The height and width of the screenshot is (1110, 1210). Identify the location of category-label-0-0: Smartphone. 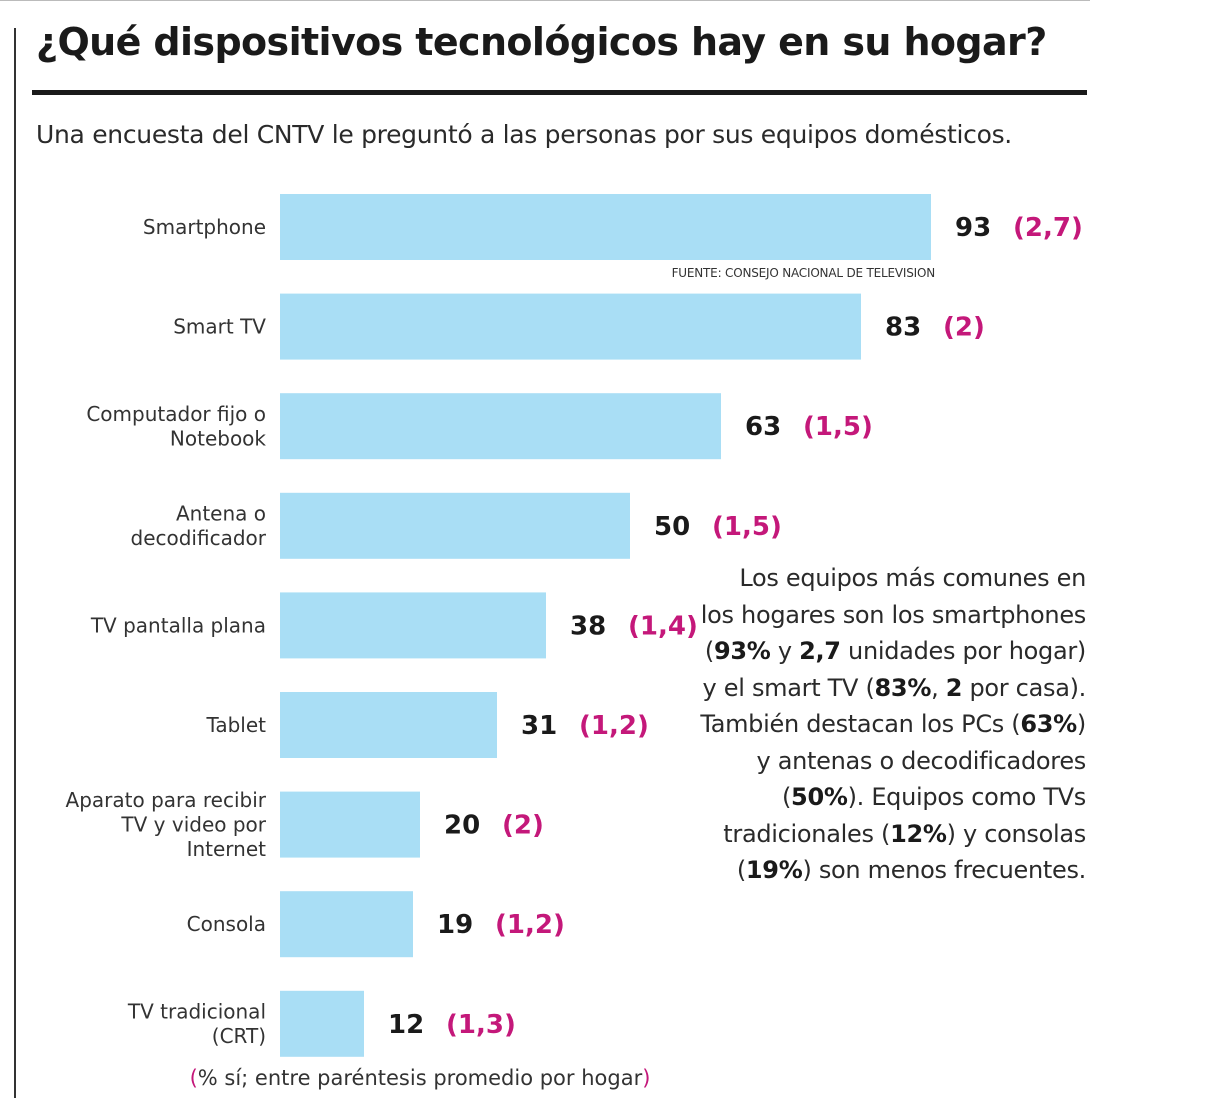
(204, 227).